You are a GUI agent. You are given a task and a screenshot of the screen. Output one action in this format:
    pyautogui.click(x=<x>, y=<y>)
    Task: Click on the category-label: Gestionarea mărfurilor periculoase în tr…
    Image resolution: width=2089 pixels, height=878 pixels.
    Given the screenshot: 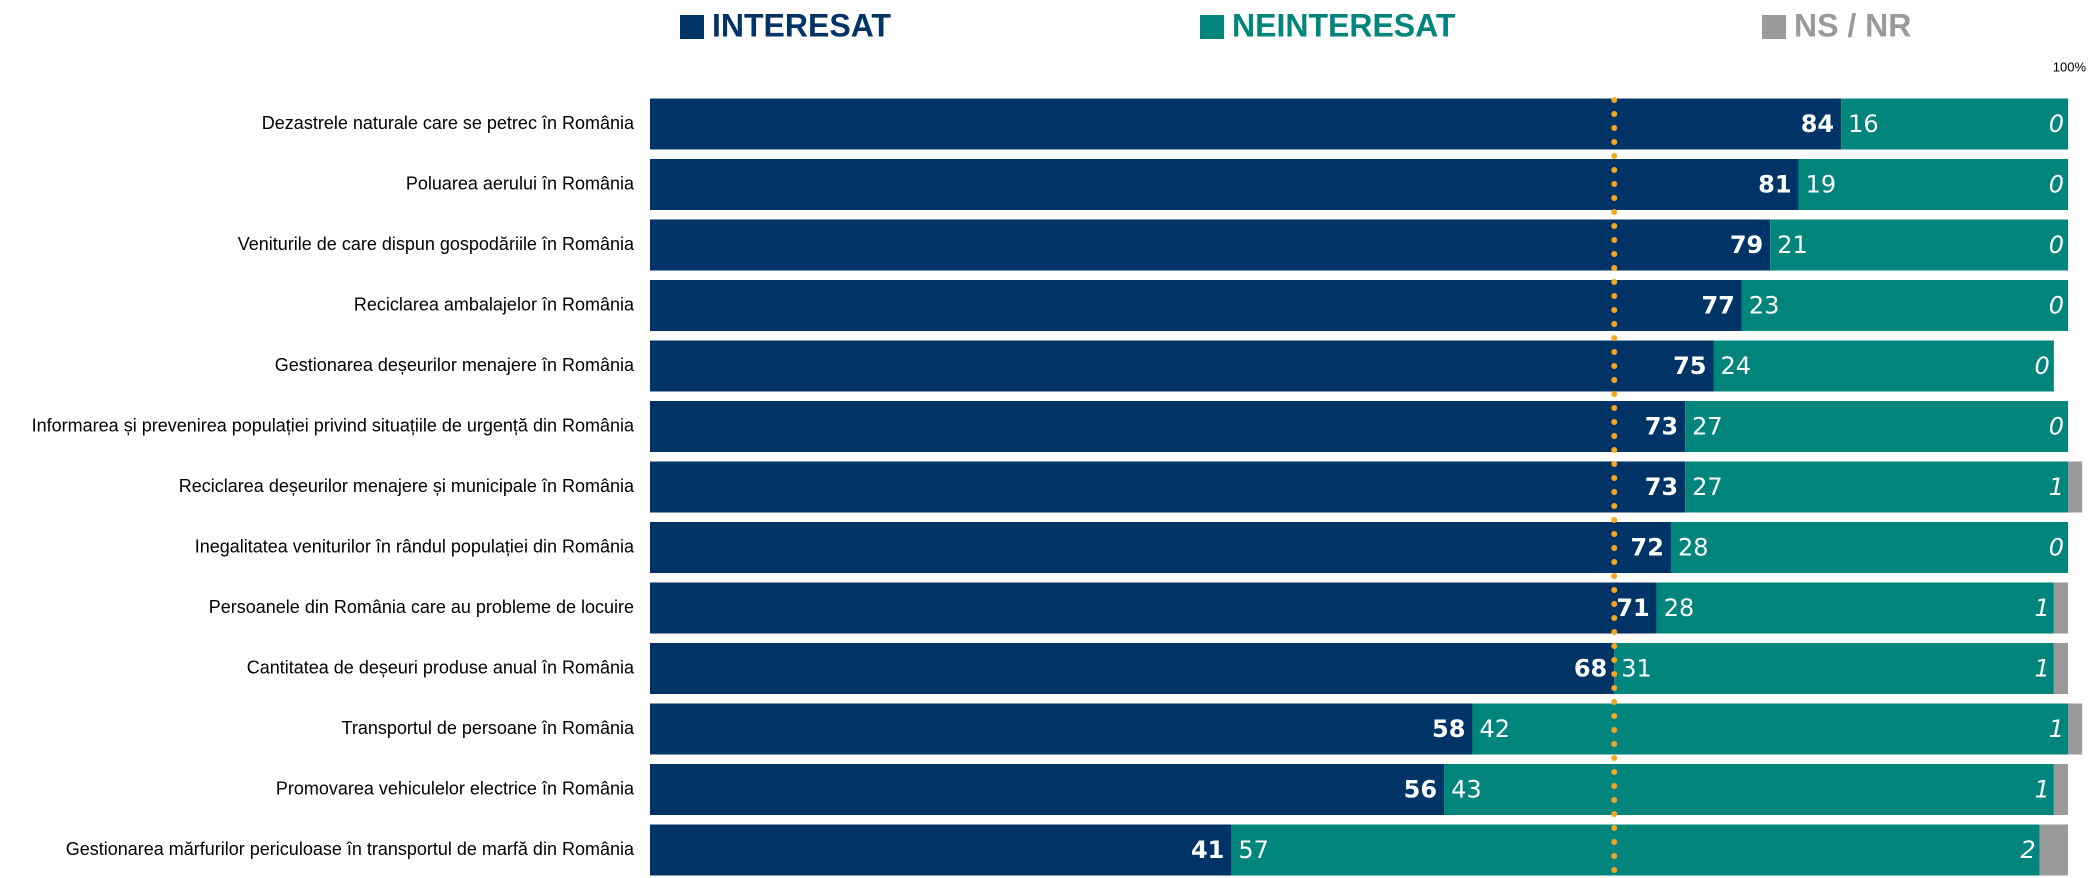 What is the action you would take?
    pyautogui.click(x=350, y=849)
    